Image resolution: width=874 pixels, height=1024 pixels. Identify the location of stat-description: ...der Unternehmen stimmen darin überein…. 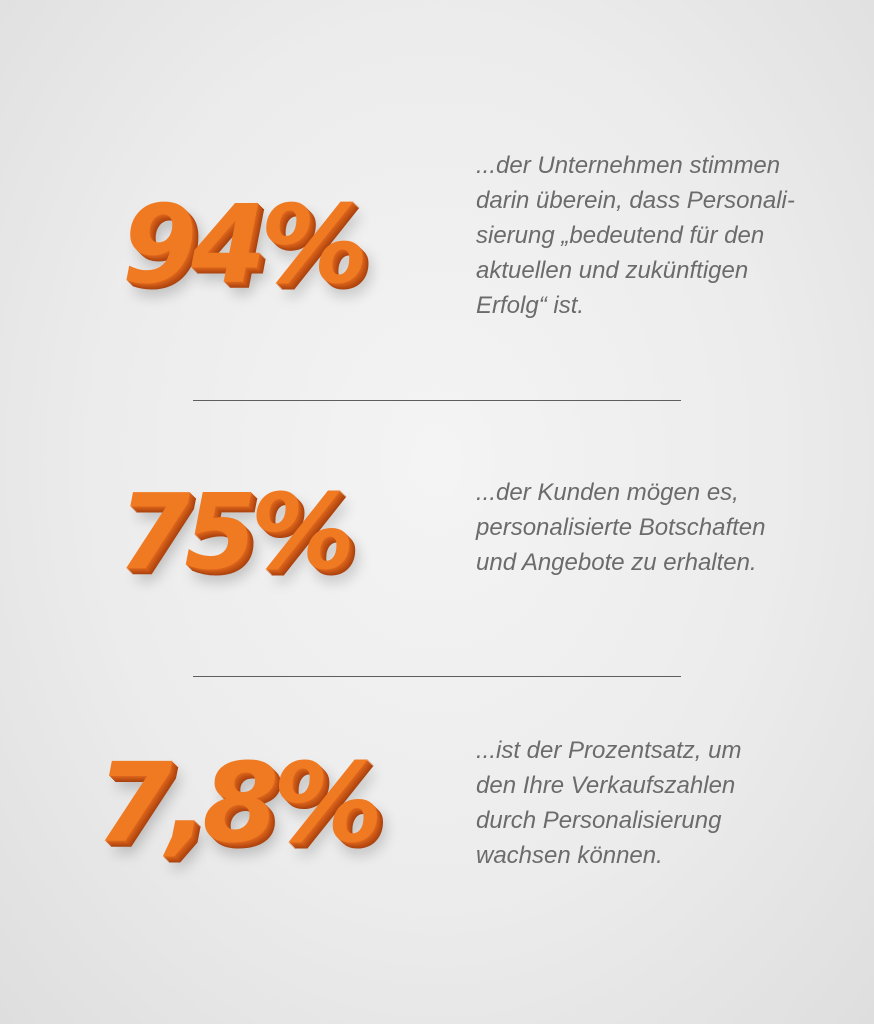
(666, 235).